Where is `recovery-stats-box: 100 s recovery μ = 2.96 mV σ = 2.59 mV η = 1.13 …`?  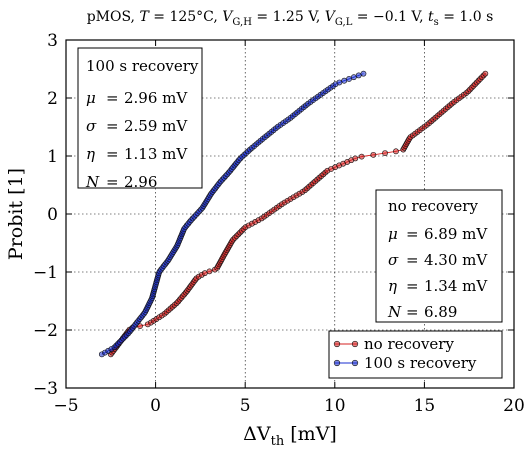
recovery-stats-box: 100 s recovery μ = 2.96 mV σ = 2.59 mV η = 1.13 … is located at coordinates (140, 119).